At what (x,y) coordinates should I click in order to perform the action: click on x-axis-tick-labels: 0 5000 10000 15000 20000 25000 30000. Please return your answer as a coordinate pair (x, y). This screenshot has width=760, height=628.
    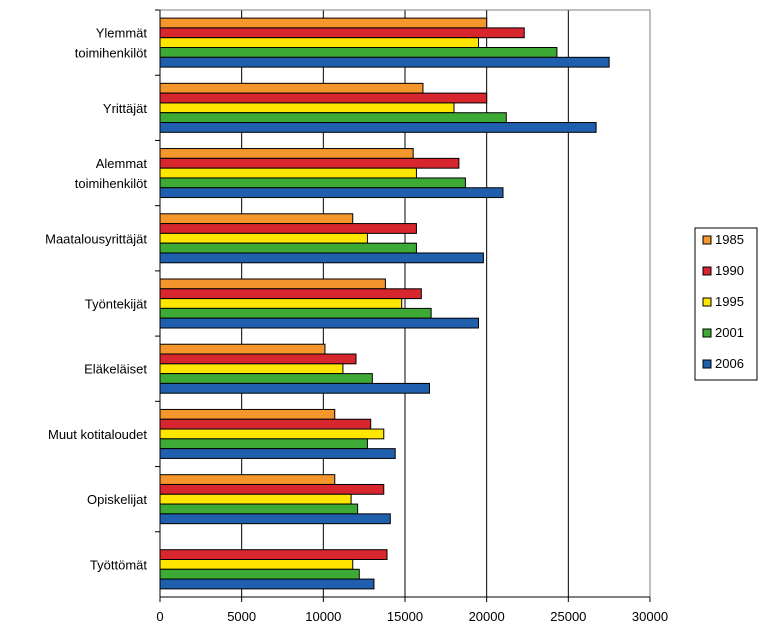
    Looking at the image, I should click on (412, 616).